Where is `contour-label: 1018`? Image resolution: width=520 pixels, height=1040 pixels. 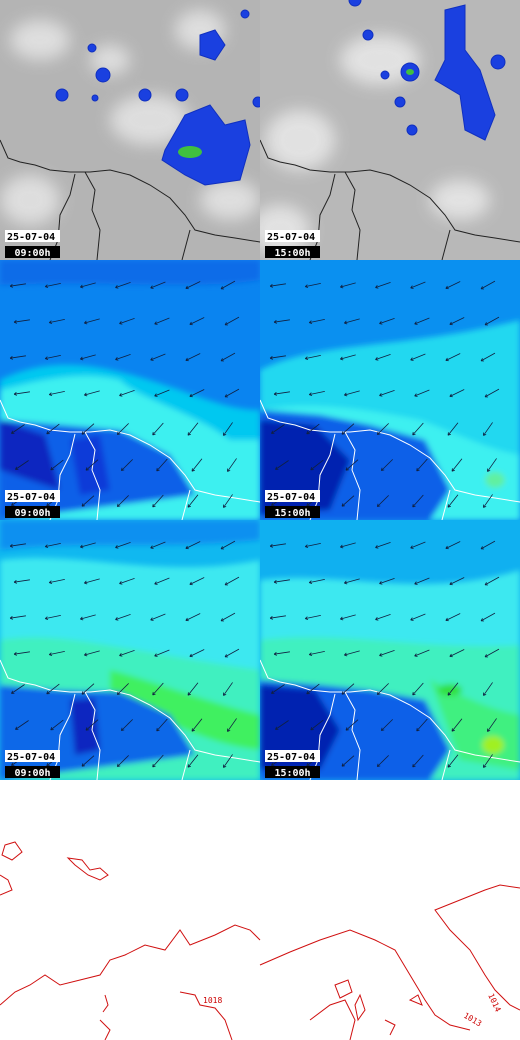 contour-label: 1018 is located at coordinates (212, 1000).